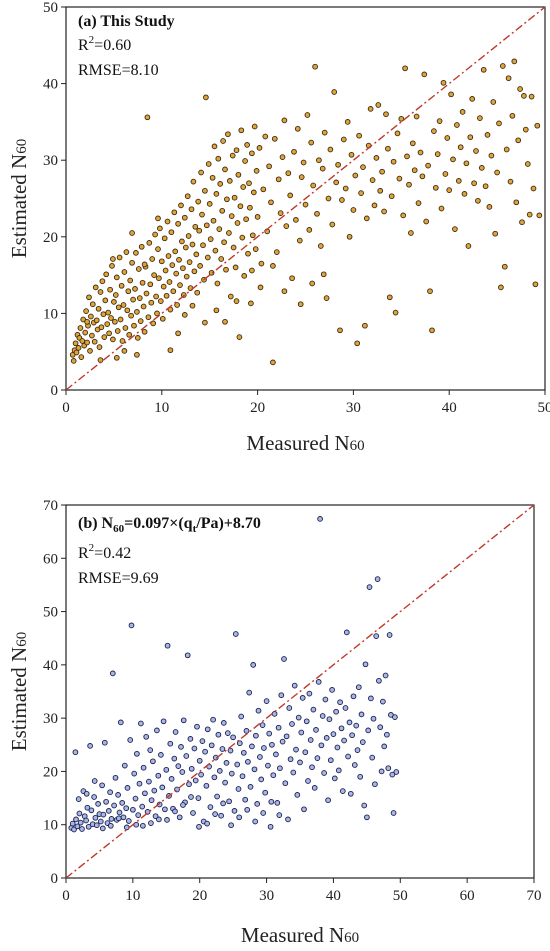  I want to click on x-tick-label-b: 60, so click(467, 896).